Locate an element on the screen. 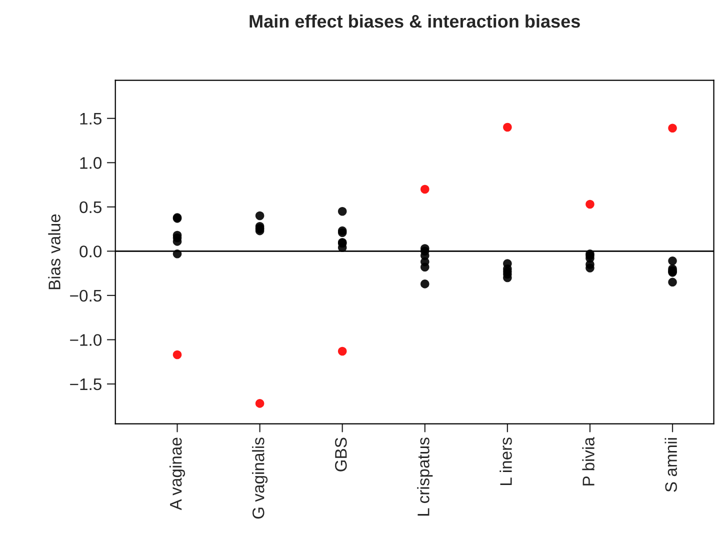 The height and width of the screenshot is (554, 721). y-tick-label: 0.0 is located at coordinates (91, 252).